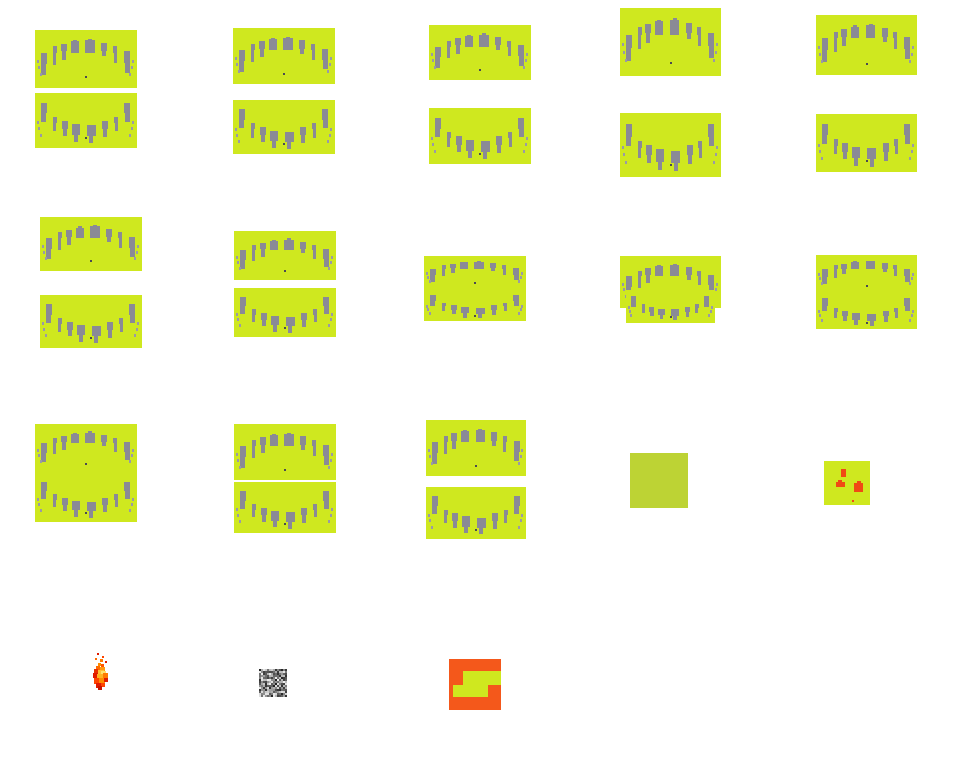  Describe the element at coordinates (458, 691) in the screenshot. I see `diagonal-pattern-cell` at that location.